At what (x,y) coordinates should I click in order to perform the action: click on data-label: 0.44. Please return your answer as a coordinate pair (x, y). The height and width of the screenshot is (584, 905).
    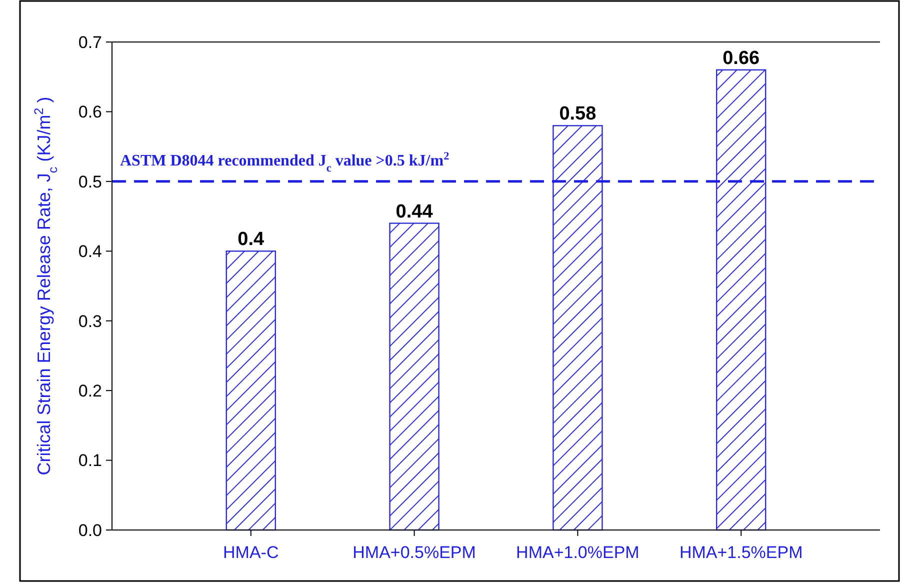
    Looking at the image, I should click on (415, 211).